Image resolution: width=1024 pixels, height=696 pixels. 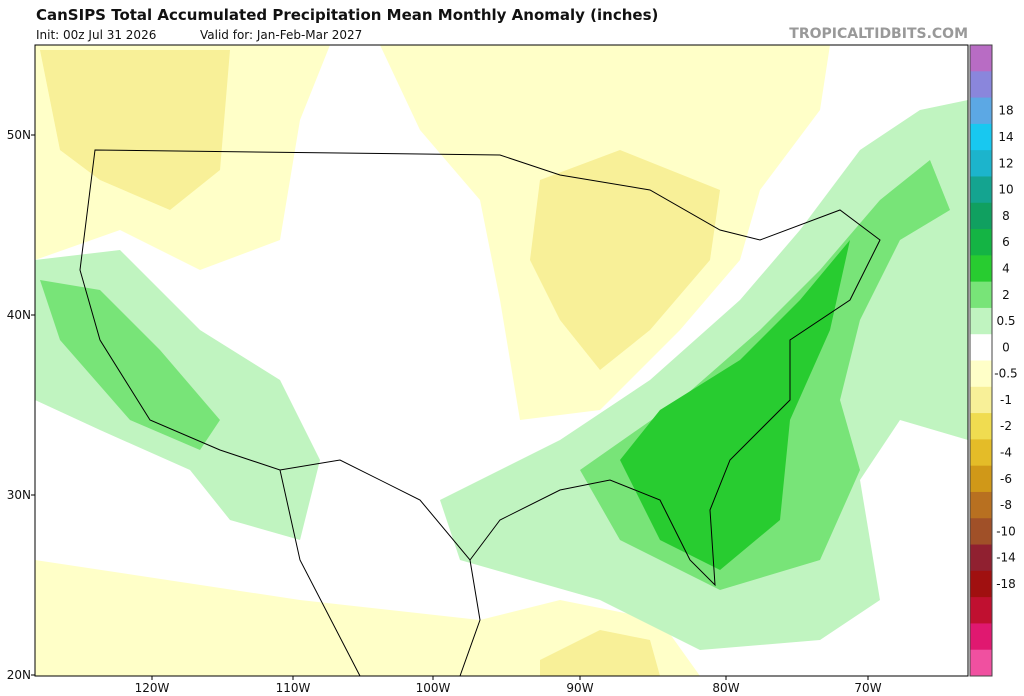 I want to click on lat-label: 40N, so click(x=19, y=315).